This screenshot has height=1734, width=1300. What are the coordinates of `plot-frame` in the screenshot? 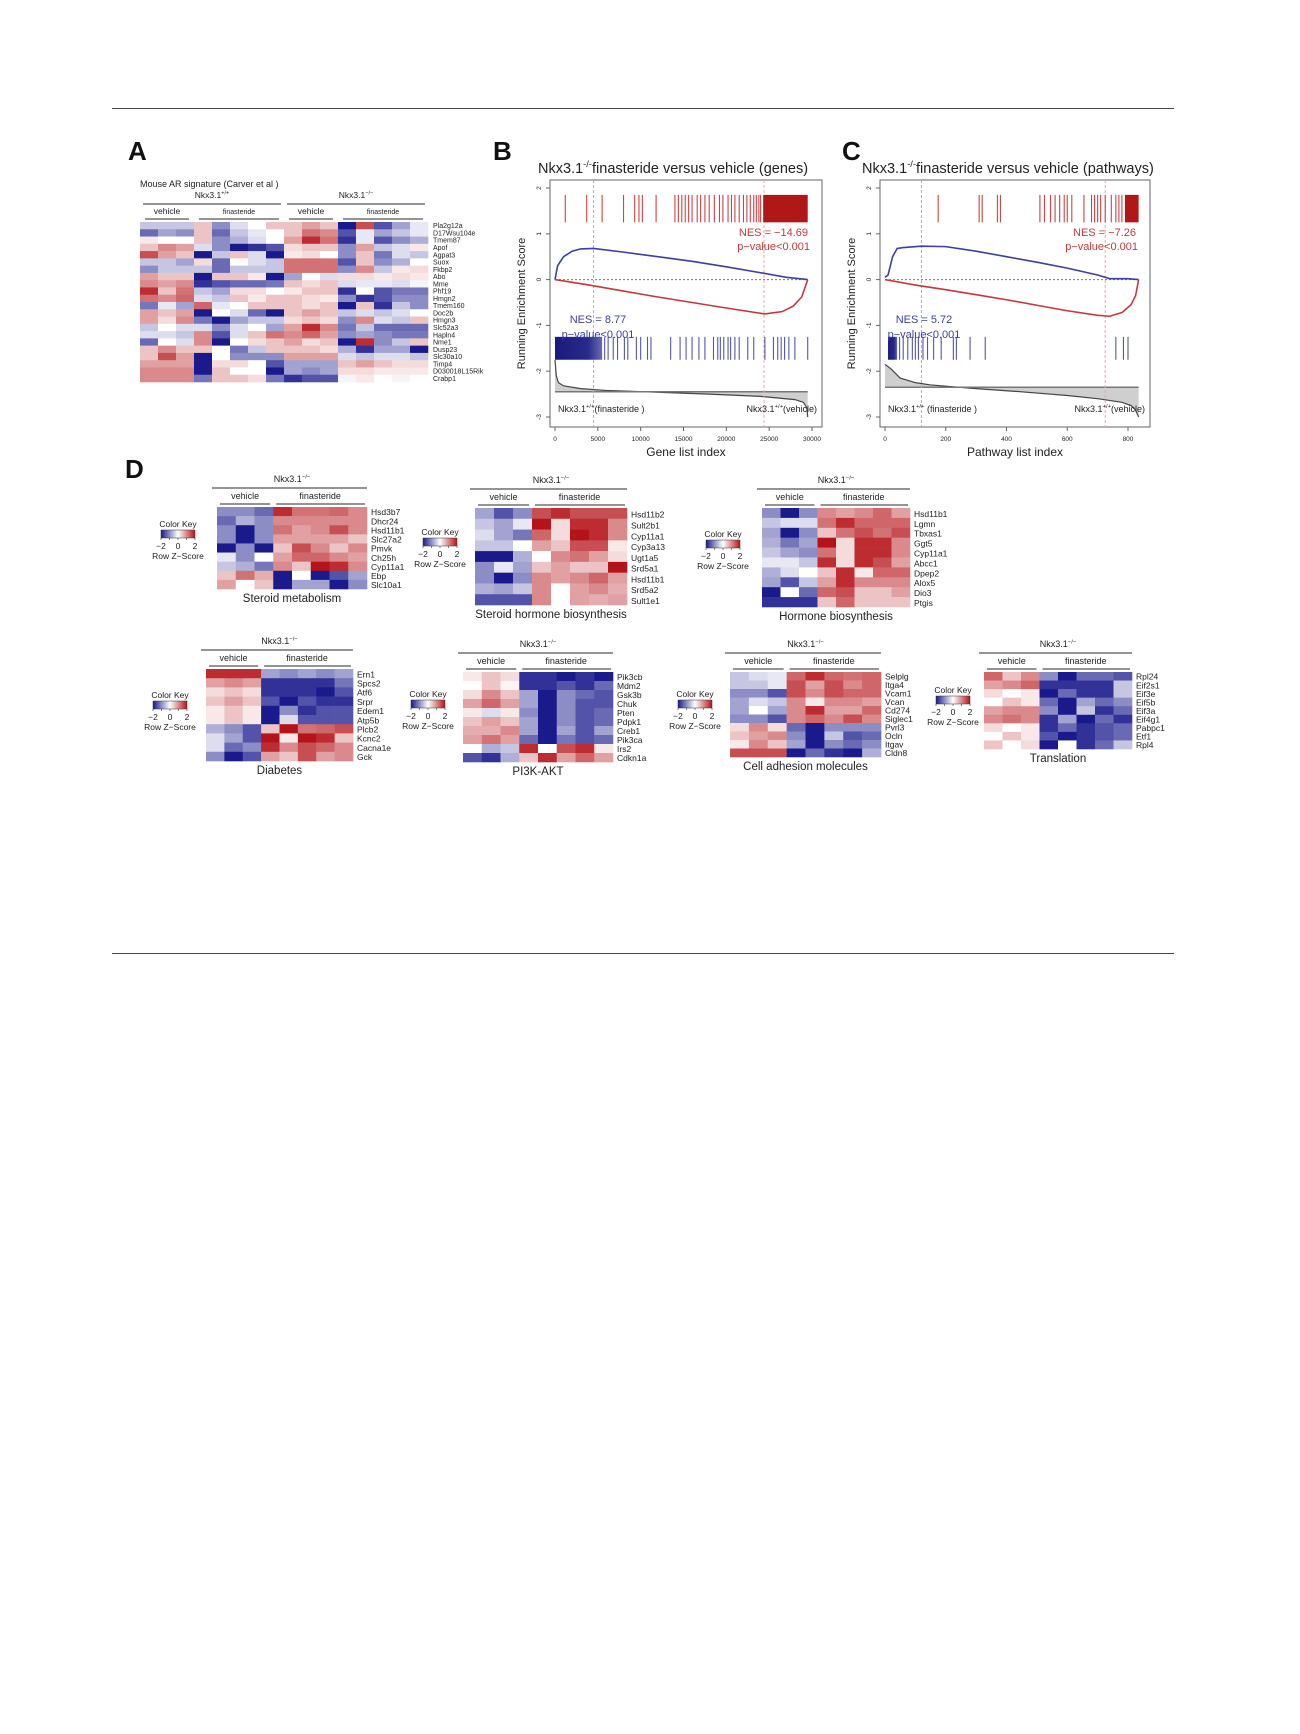 It's located at (1015, 303).